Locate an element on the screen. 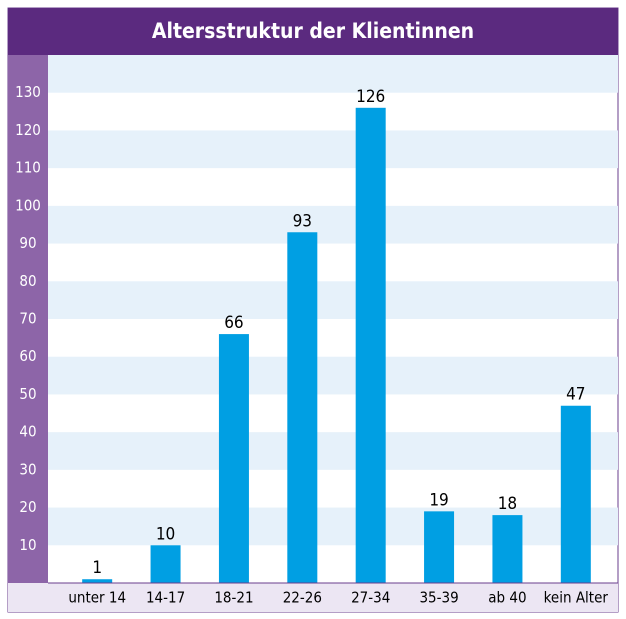 This screenshot has width=626, height=619. chart-title: Altersstruktur der Klientinnen is located at coordinates (313, 31).